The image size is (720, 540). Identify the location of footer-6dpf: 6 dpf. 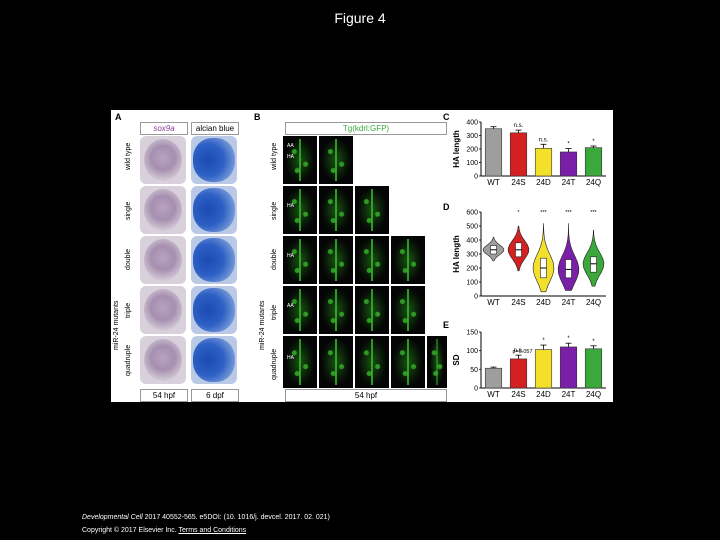
(215, 395).